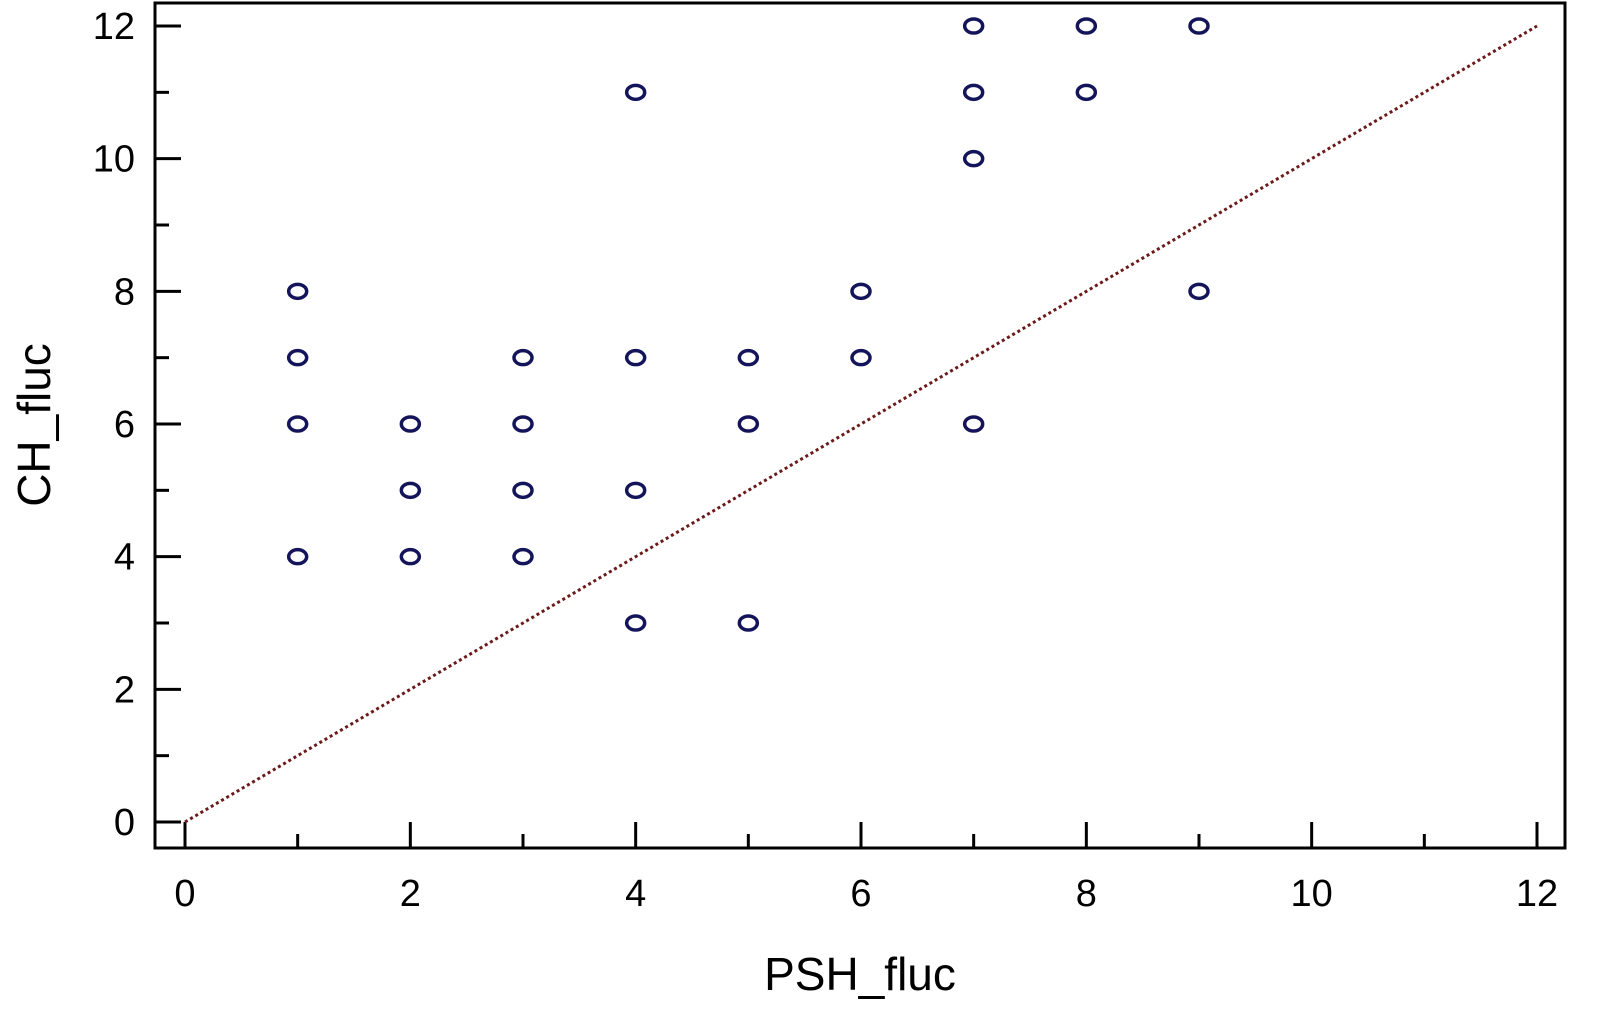 Image resolution: width=1601 pixels, height=1013 pixels. I want to click on y-tick-label: 0, so click(124, 823).